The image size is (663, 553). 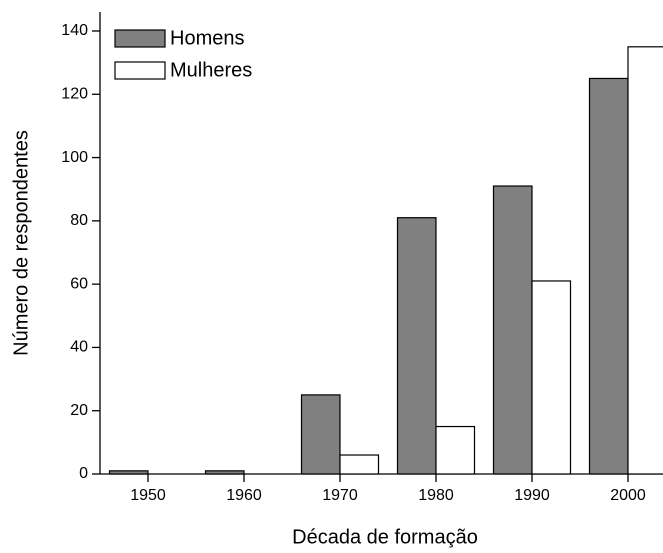 I want to click on y-tick-label: 40, so click(x=79, y=347).